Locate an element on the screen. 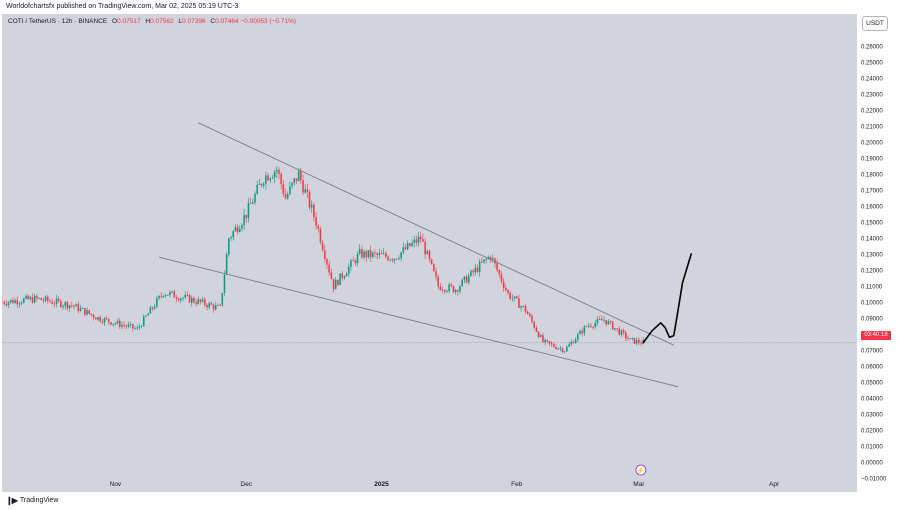 The image size is (900, 510). low-label: L is located at coordinates (180, 21).